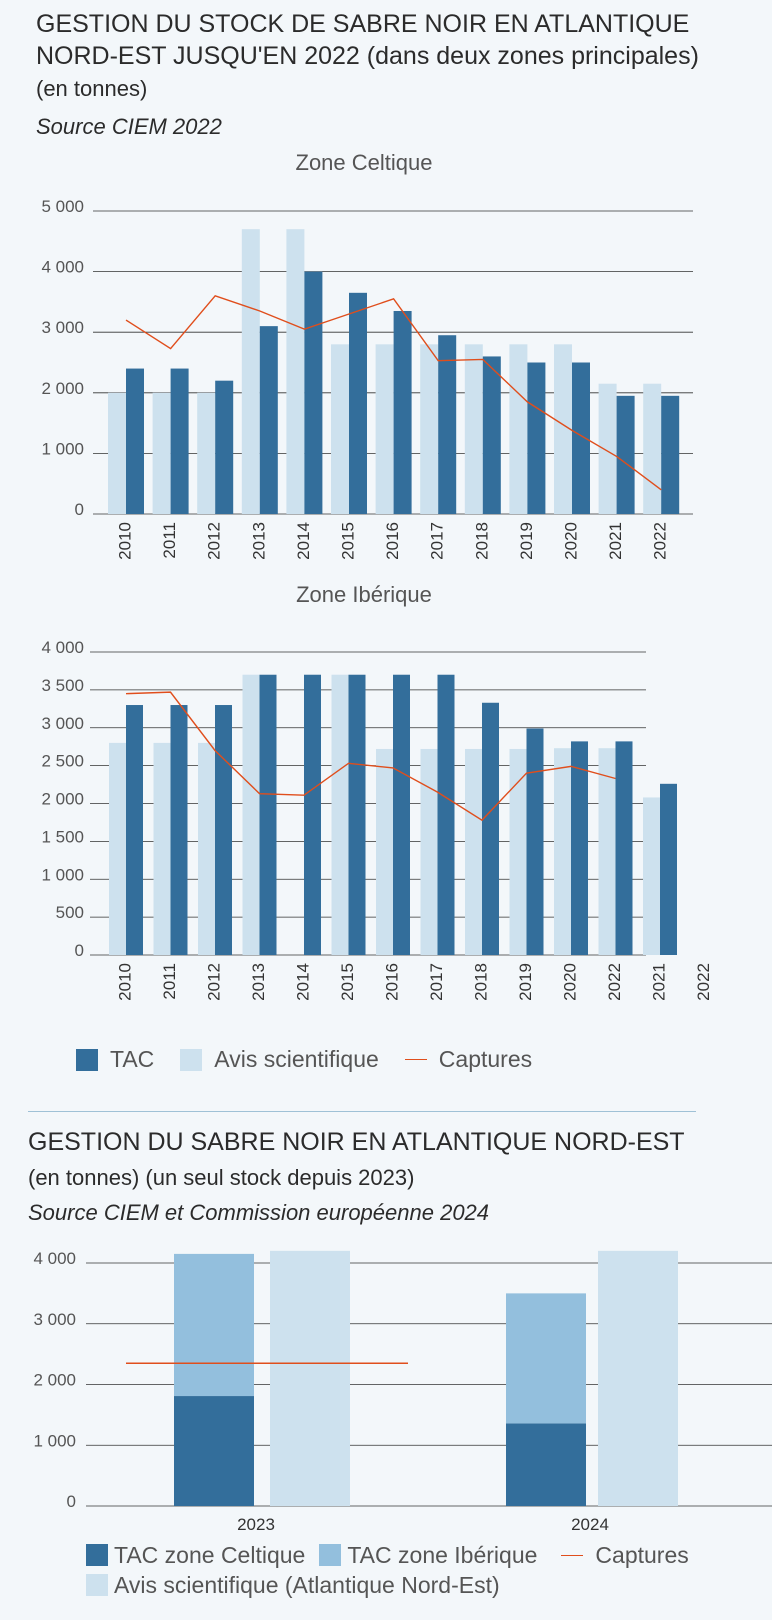 The height and width of the screenshot is (1620, 772). What do you see at coordinates (62, 685) in the screenshot?
I see `y-tick-label: 3 500` at bounding box center [62, 685].